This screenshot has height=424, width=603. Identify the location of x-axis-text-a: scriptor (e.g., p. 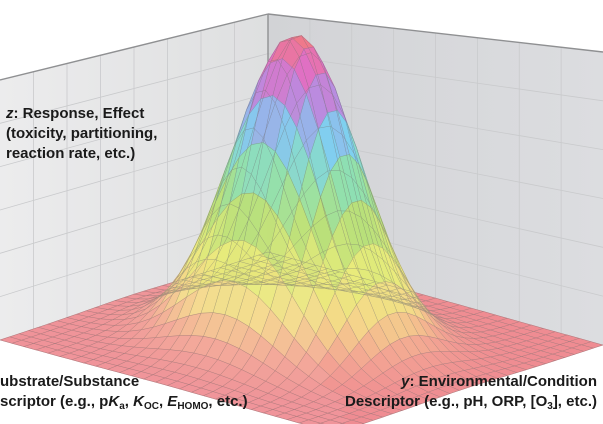
(54, 401).